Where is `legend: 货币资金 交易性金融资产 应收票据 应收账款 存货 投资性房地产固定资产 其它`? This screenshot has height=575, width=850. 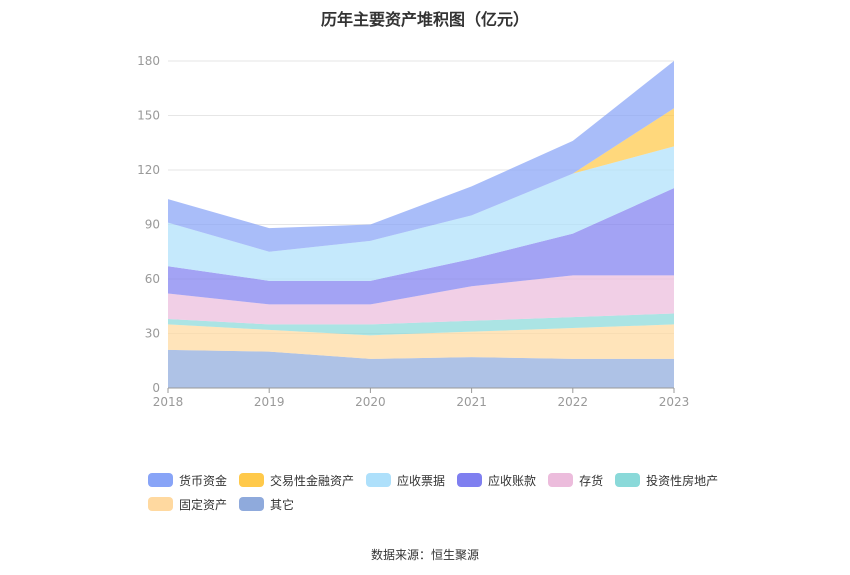
legend: 货币资金 交易性金融资产 应收票据 应收账款 存货 投资性房地产固定资产 其它 is located at coordinates (448, 492).